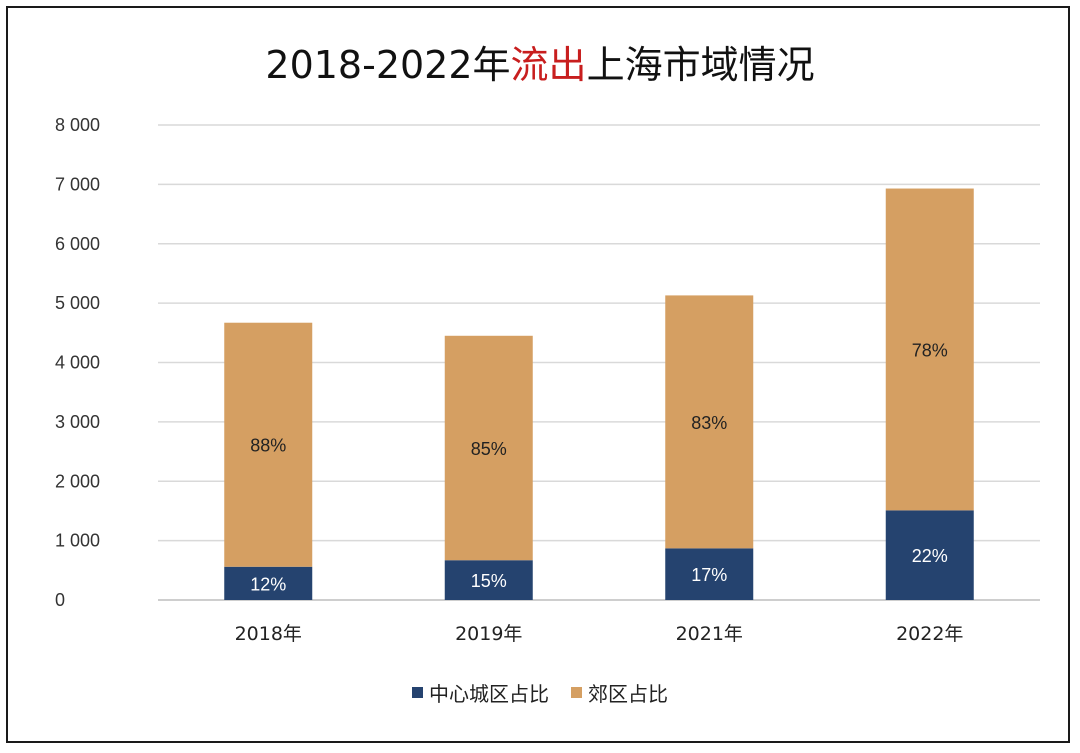 The image size is (1080, 753). I want to click on title-part-2: 上海市域情况, so click(700, 65).